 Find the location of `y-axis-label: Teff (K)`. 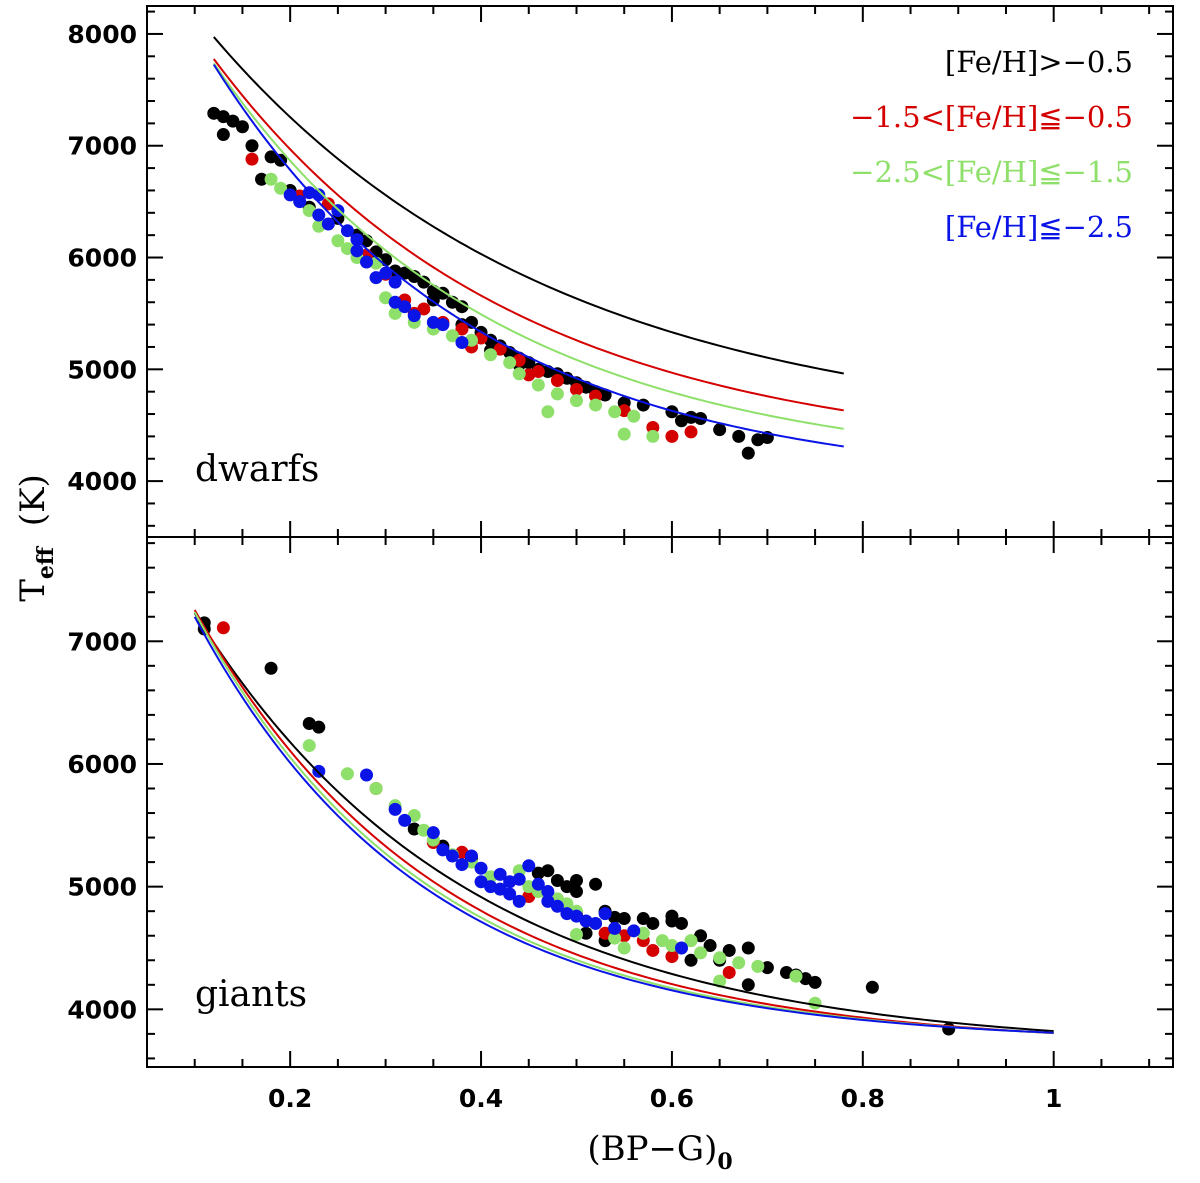

y-axis-label: Teff (K) is located at coordinates (36, 538).